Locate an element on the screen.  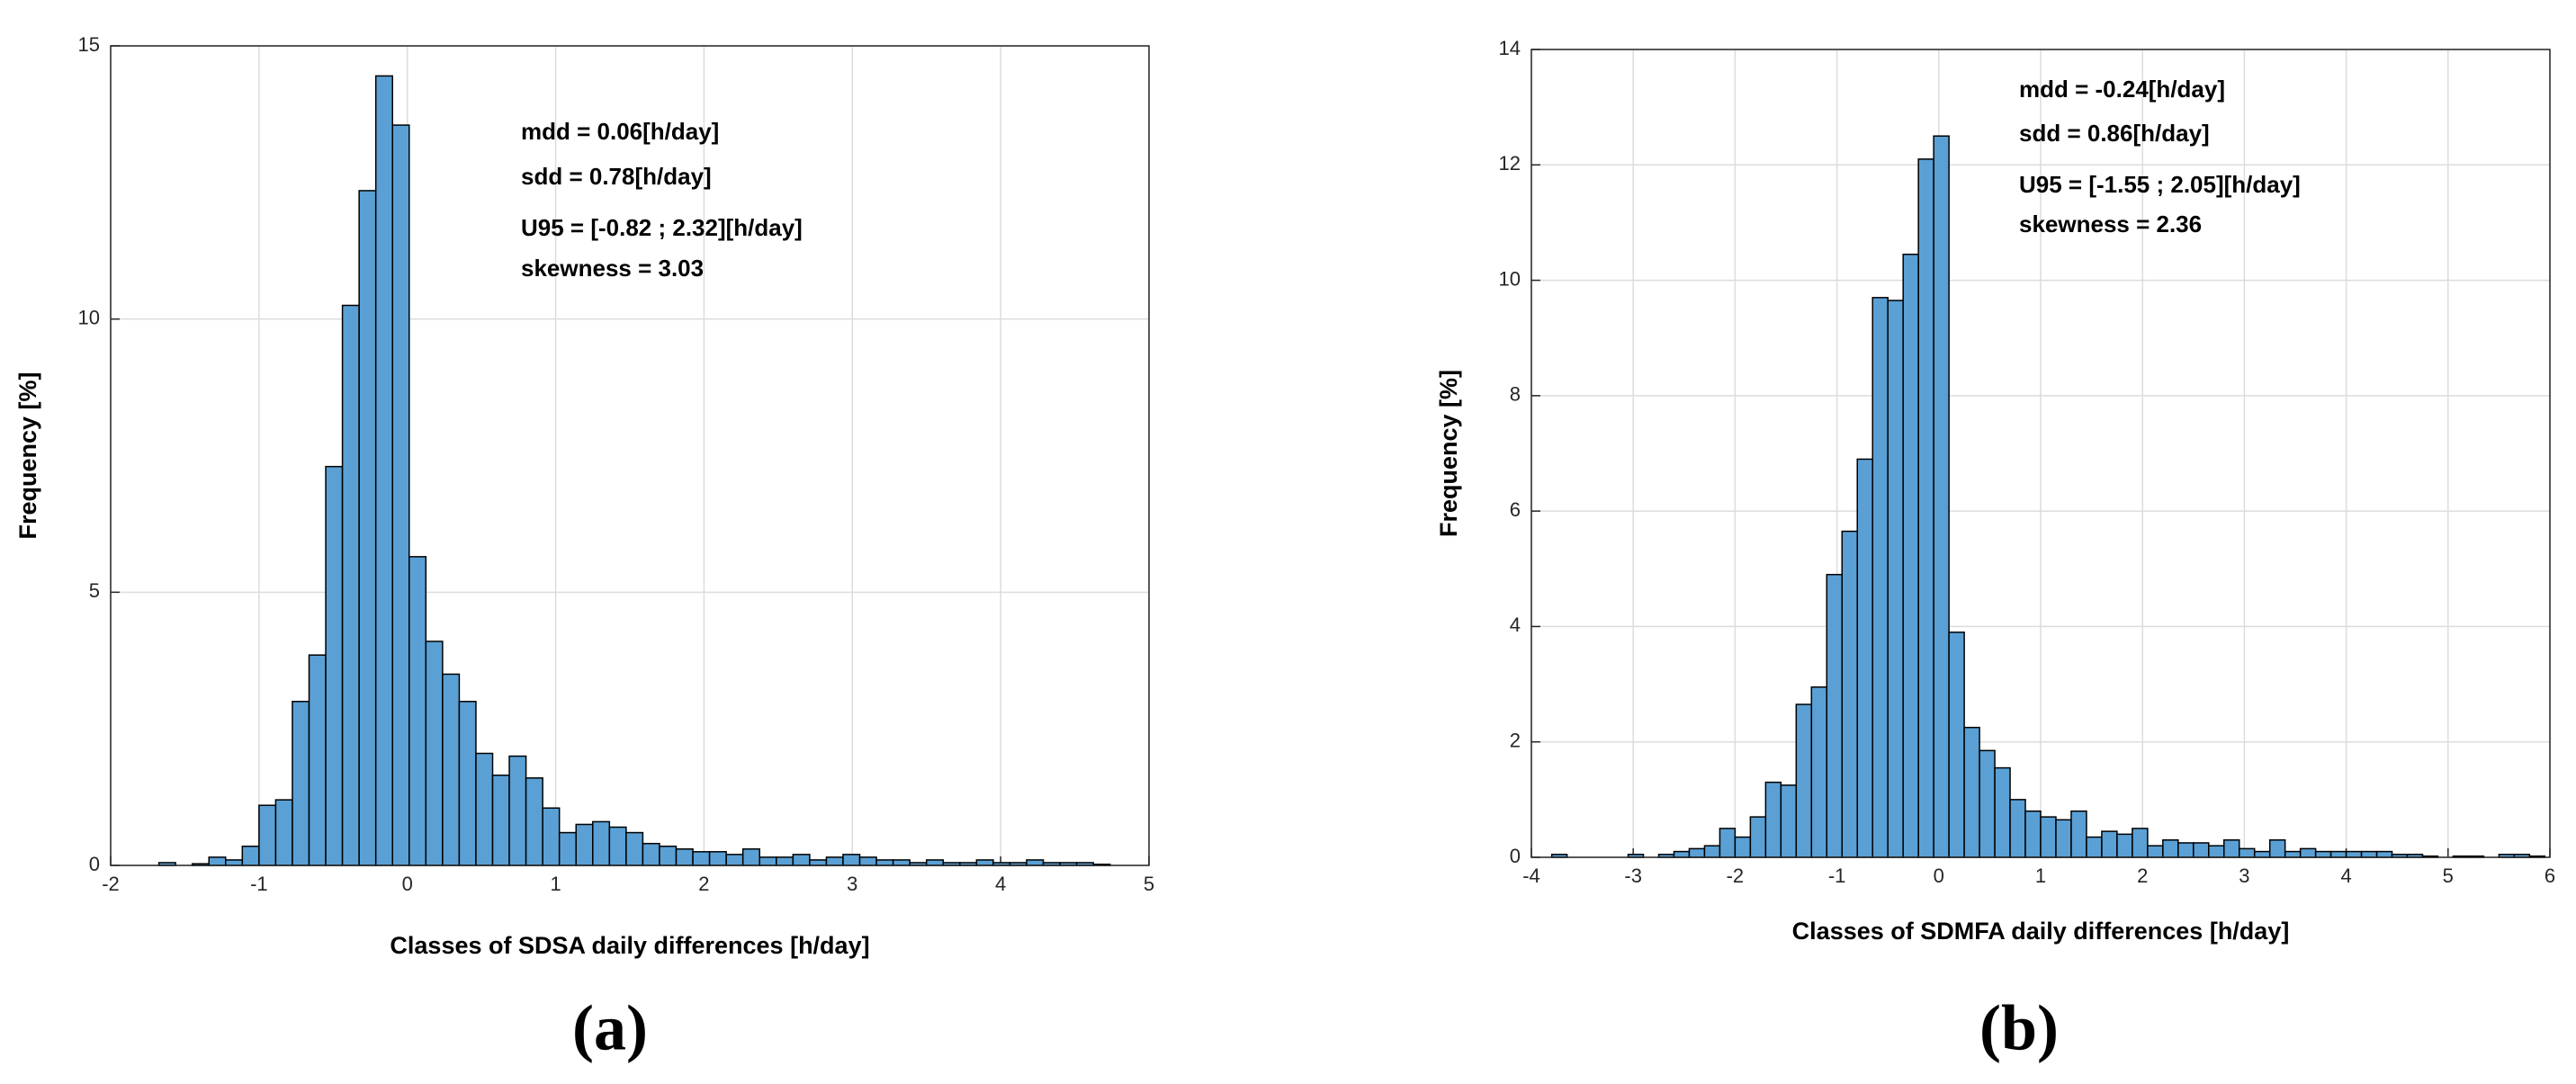
annotation: mdd = -0.24[h/day] is located at coordinates (2122, 89).